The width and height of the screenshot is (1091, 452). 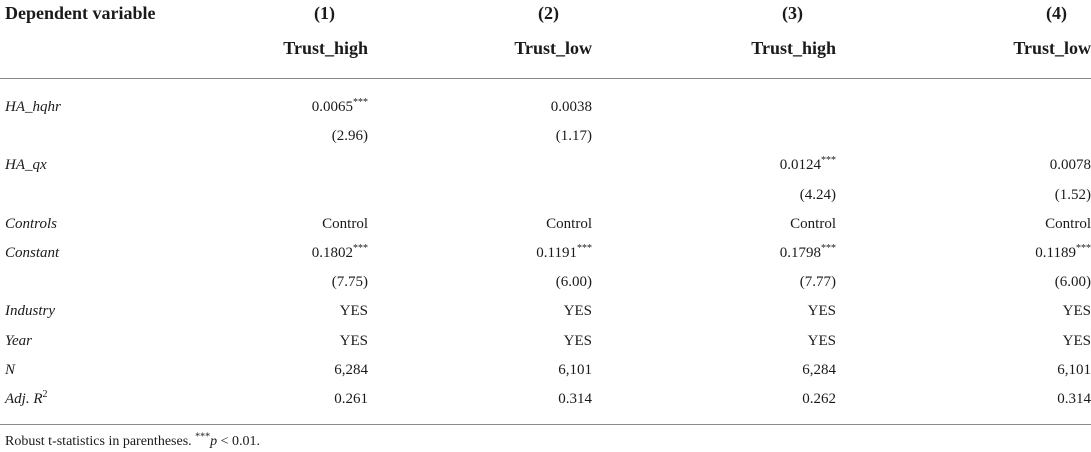 What do you see at coordinates (24, 398) in the screenshot?
I see `row-label-text: Adj. R` at bounding box center [24, 398].